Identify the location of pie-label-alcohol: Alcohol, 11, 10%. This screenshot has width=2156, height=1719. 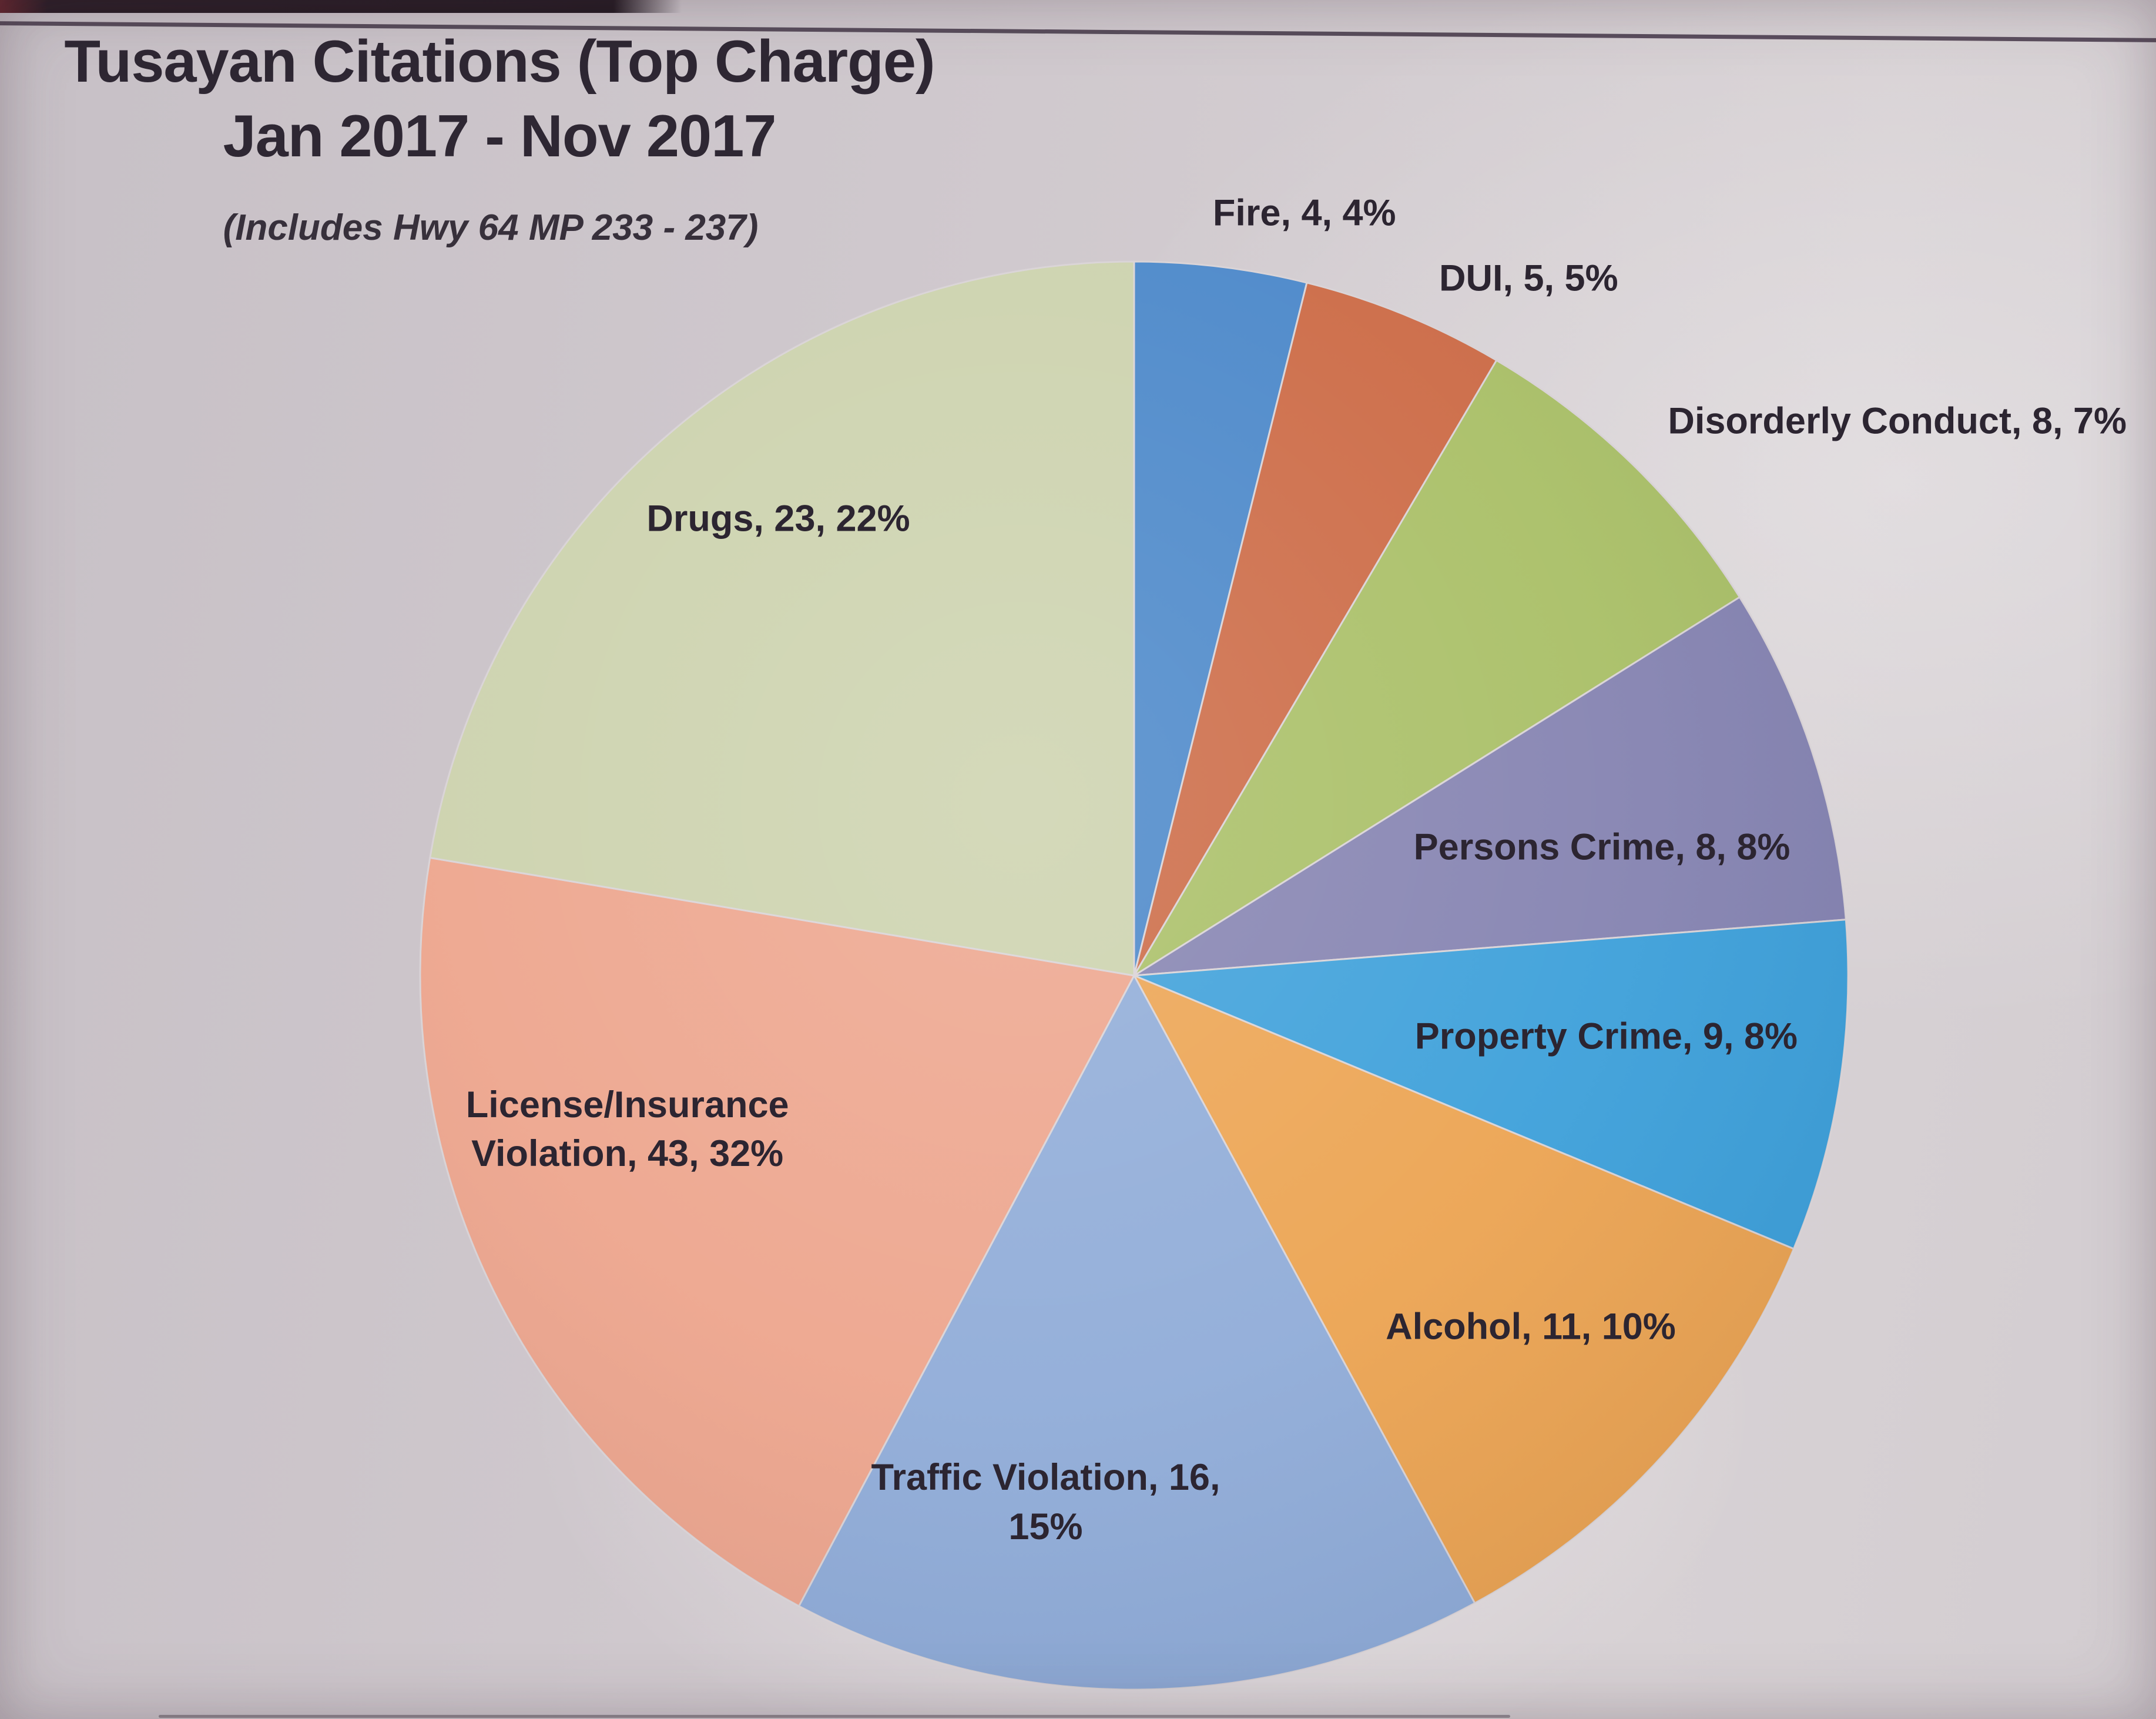
(1531, 1327).